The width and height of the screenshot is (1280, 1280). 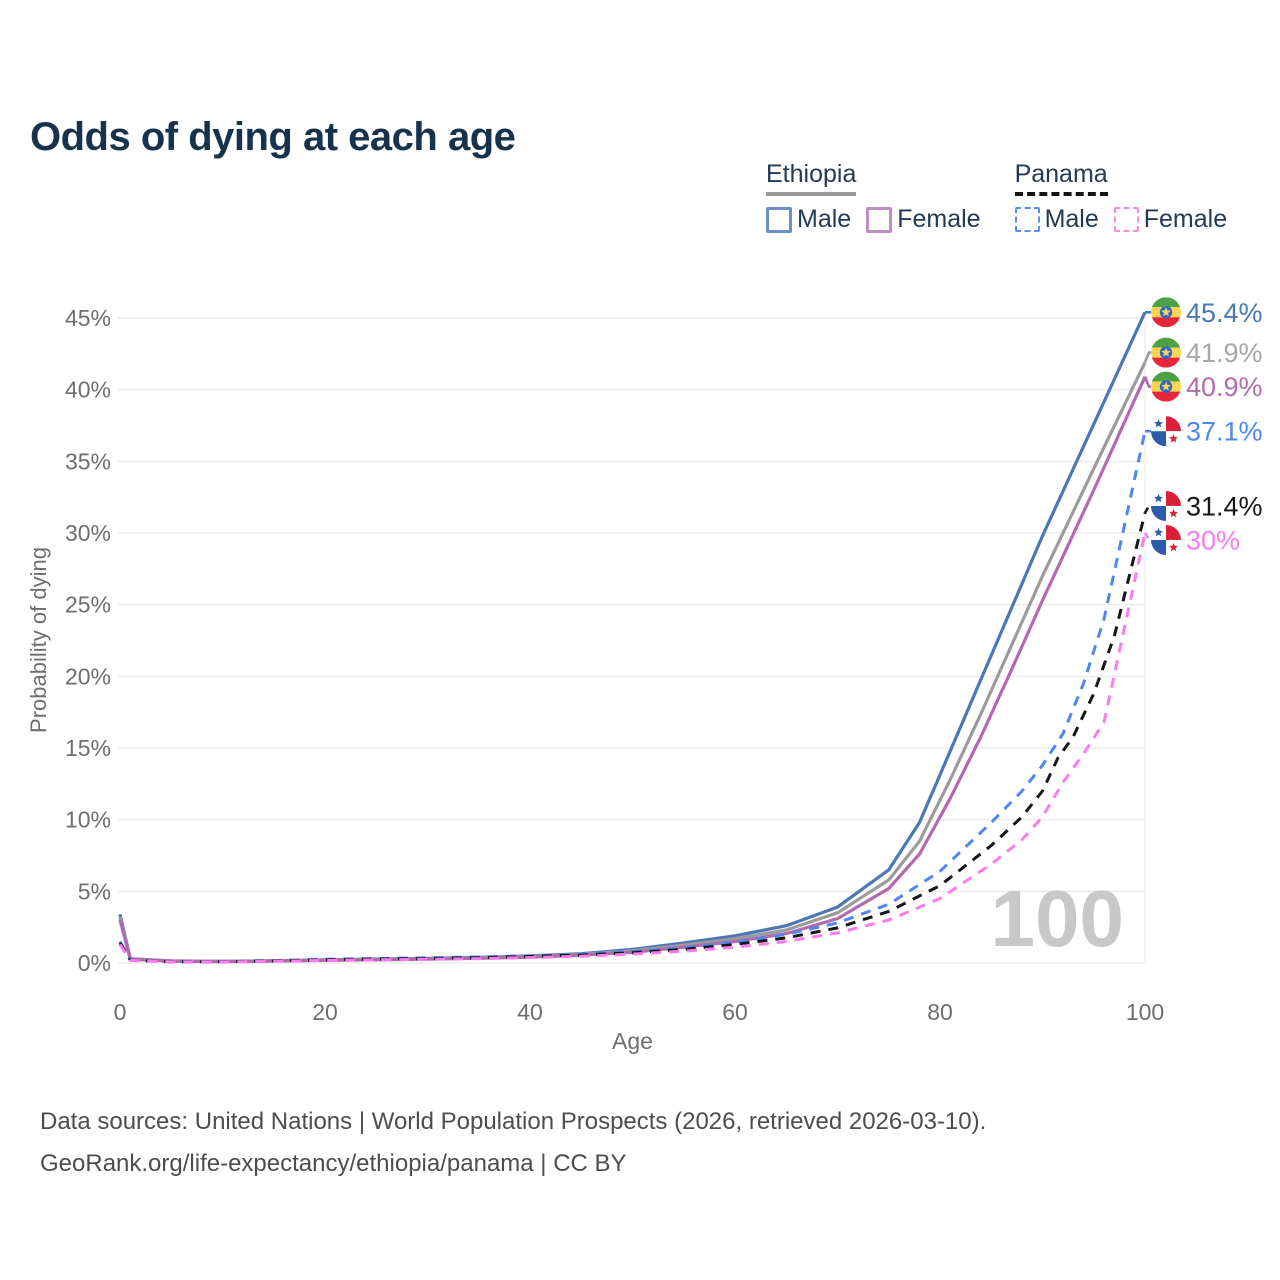 I want to click on legend-swatch-ethiopia-male, so click(x=779, y=219).